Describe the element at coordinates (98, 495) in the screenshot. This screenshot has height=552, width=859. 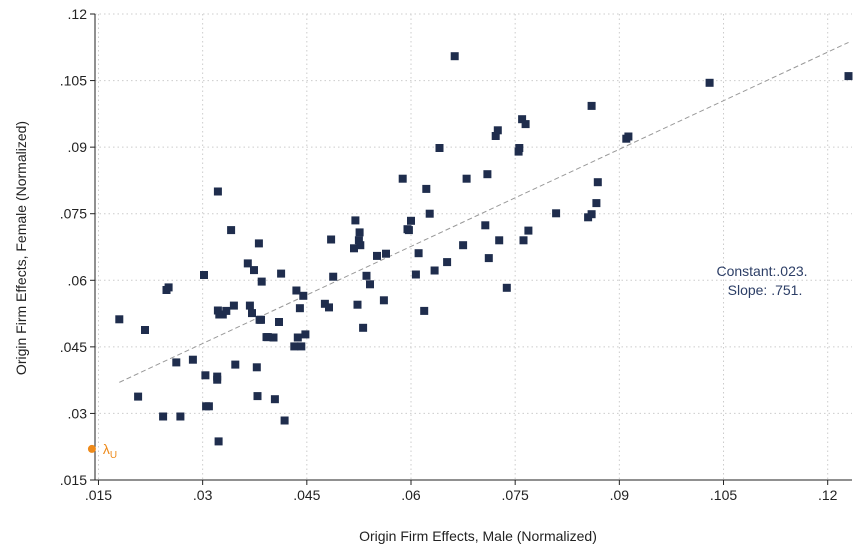
I see `x-tick-label-0: .015` at that location.